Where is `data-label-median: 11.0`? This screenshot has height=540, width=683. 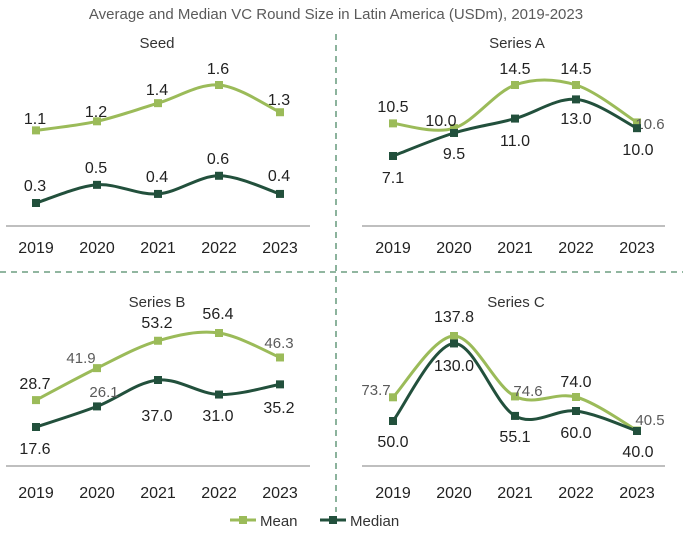 data-label-median: 11.0 is located at coordinates (515, 141).